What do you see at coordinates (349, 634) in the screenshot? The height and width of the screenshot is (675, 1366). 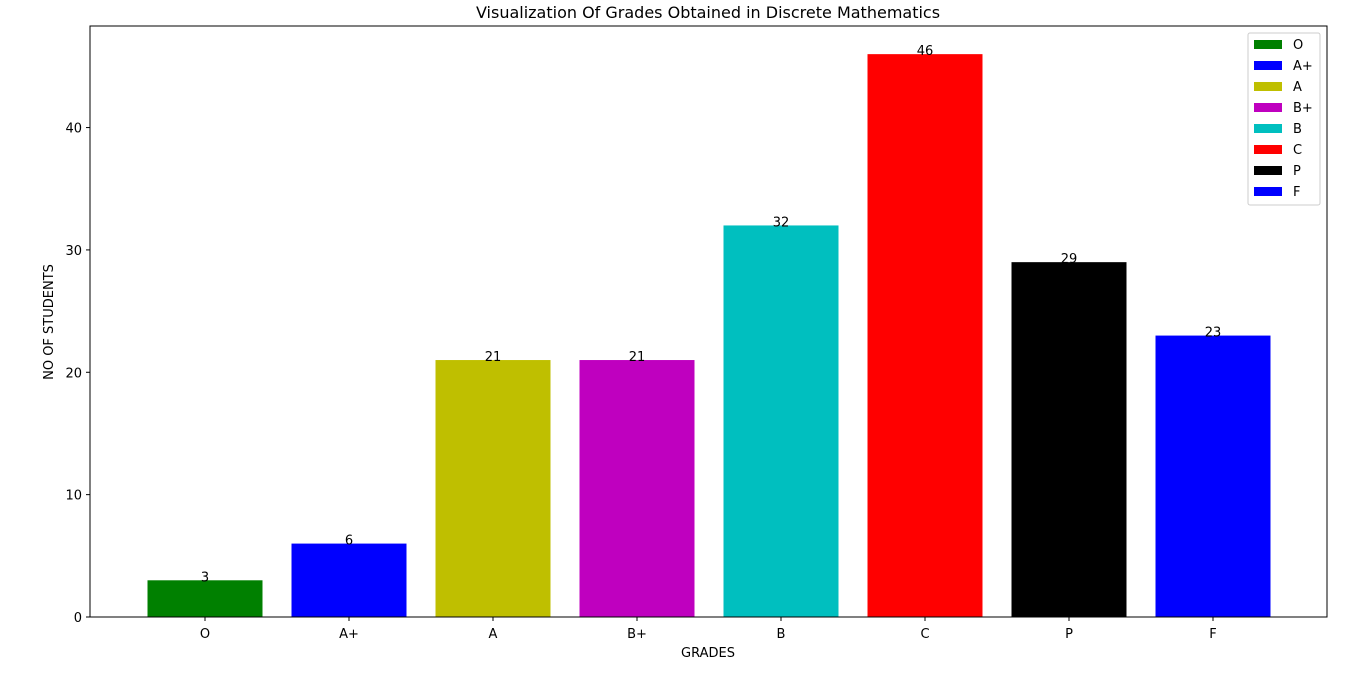 I see `x-tick-label-a-plus: A+` at bounding box center [349, 634].